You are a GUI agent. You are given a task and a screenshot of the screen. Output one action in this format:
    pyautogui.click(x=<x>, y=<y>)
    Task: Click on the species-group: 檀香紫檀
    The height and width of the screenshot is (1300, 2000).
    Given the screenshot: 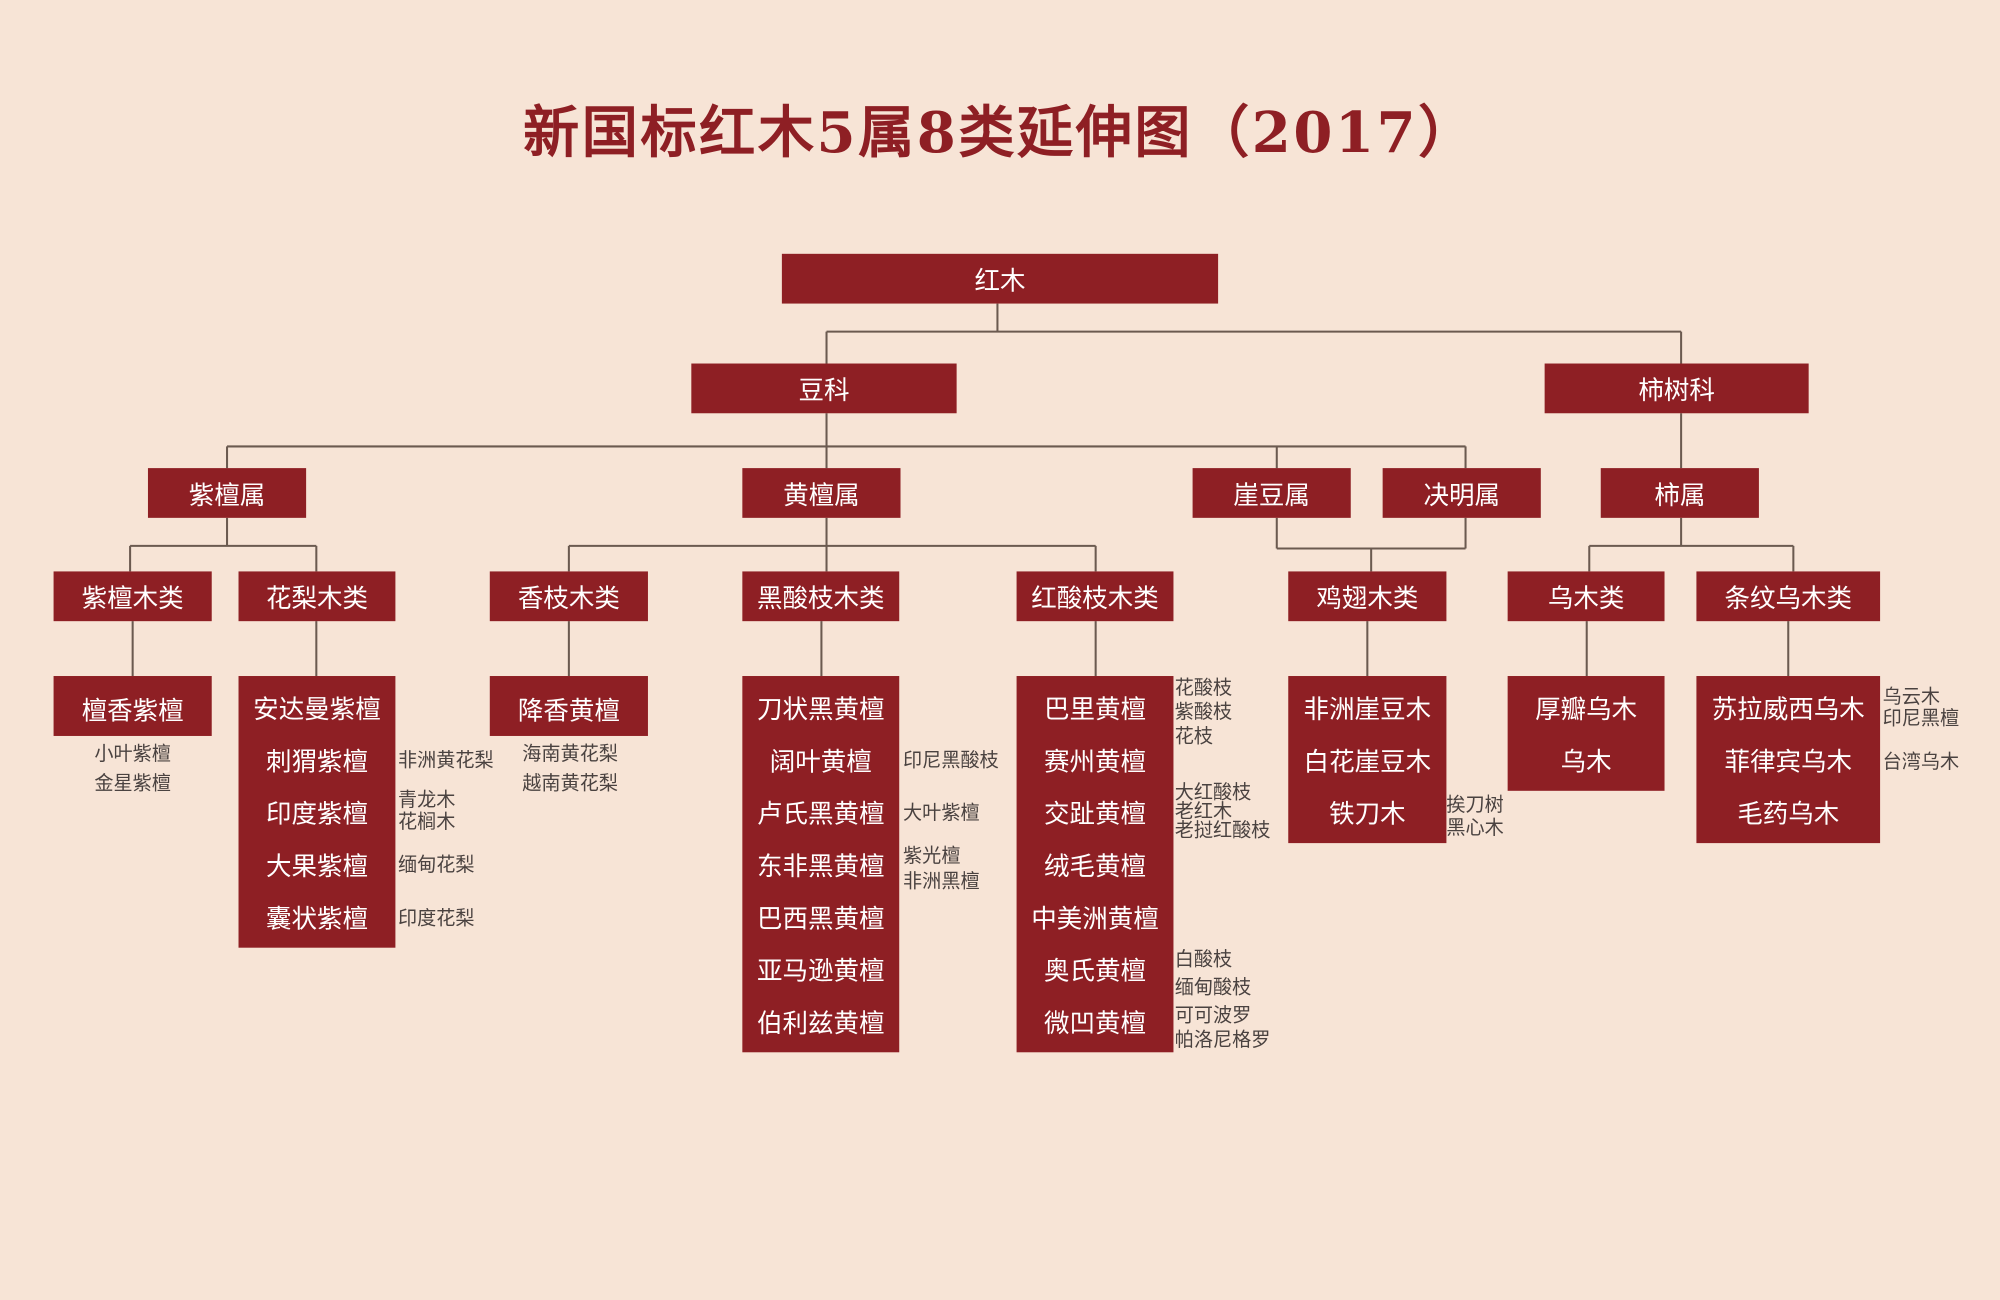 What is the action you would take?
    pyautogui.click(x=132, y=706)
    